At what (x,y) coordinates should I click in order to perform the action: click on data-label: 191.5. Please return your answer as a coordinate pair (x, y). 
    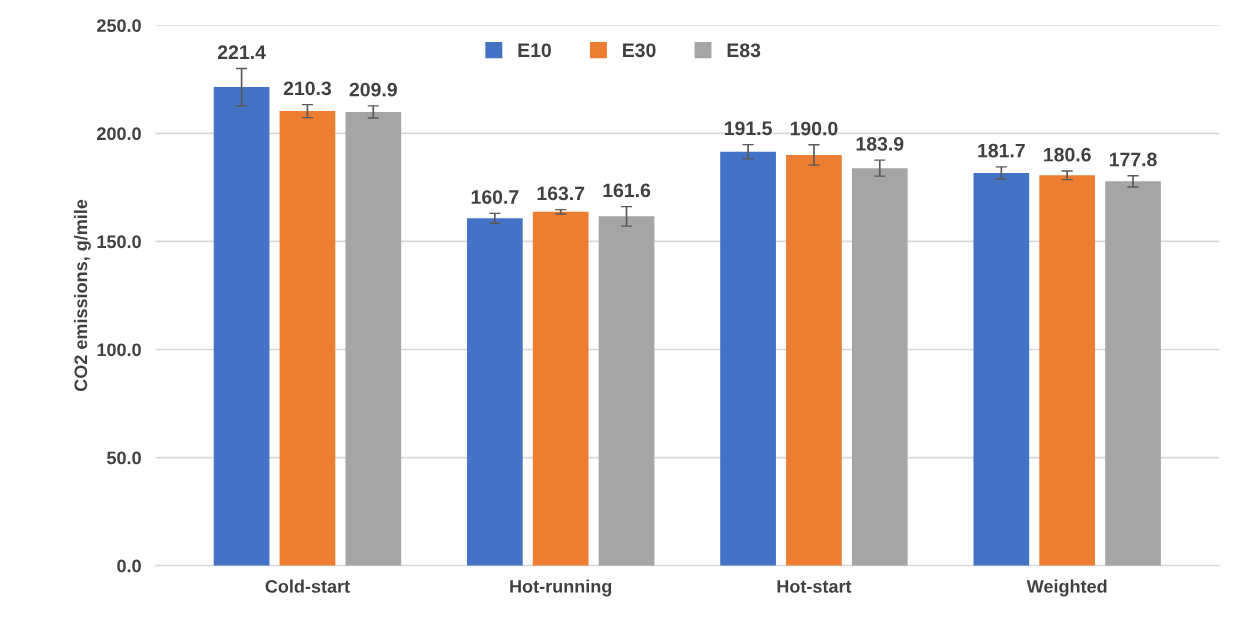
    Looking at the image, I should click on (748, 128).